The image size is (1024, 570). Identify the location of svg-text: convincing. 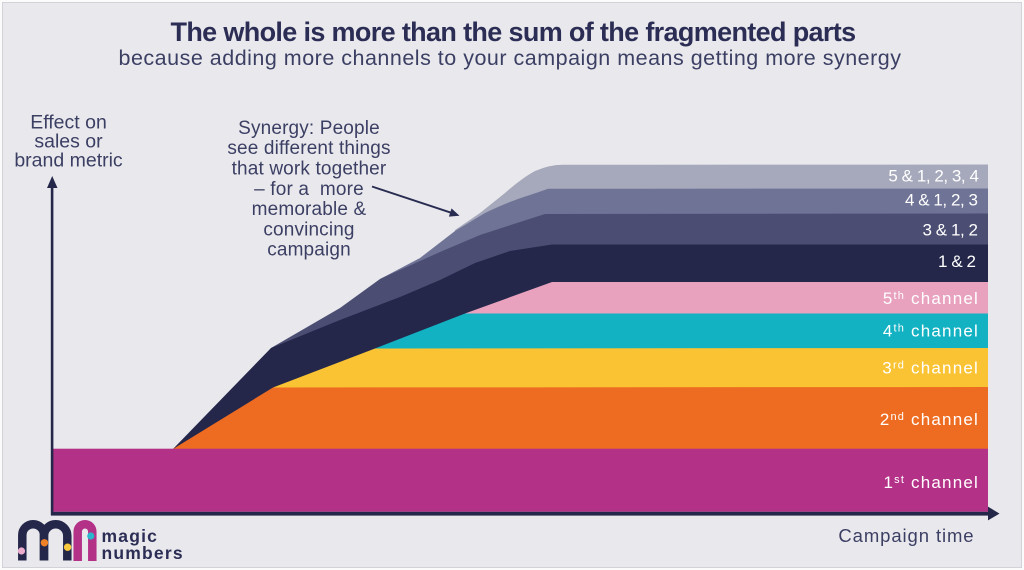
(308, 229).